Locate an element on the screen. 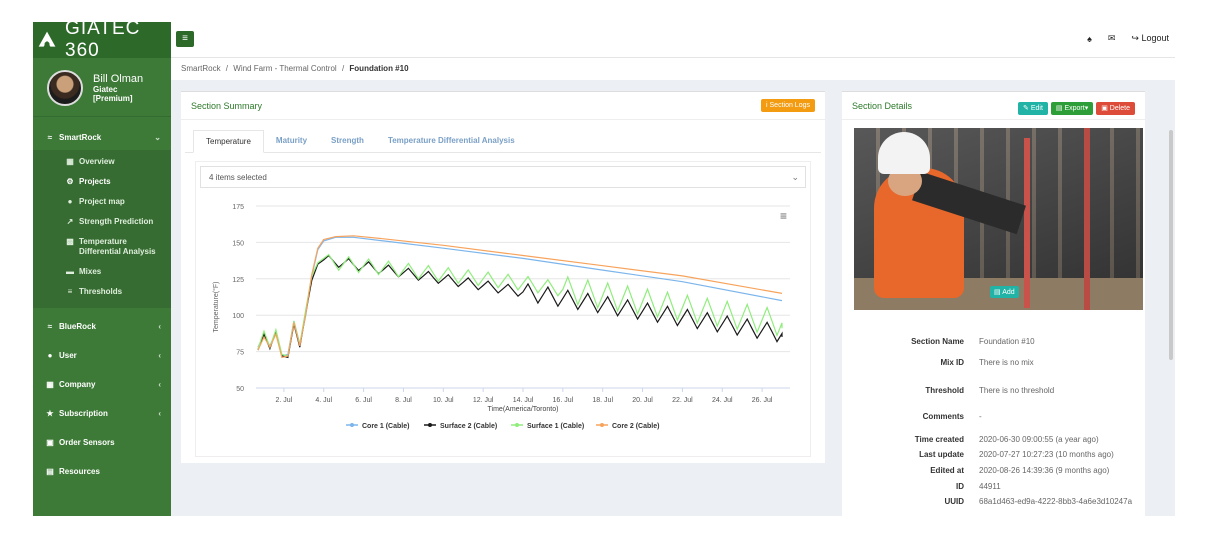  tab-maturity: Maturity is located at coordinates (291, 140).